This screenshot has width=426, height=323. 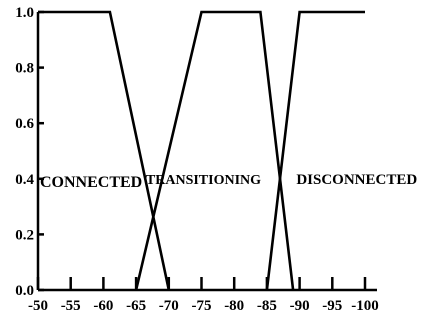 What do you see at coordinates (24, 291) in the screenshot?
I see `y-tick-label: 0.0` at bounding box center [24, 291].